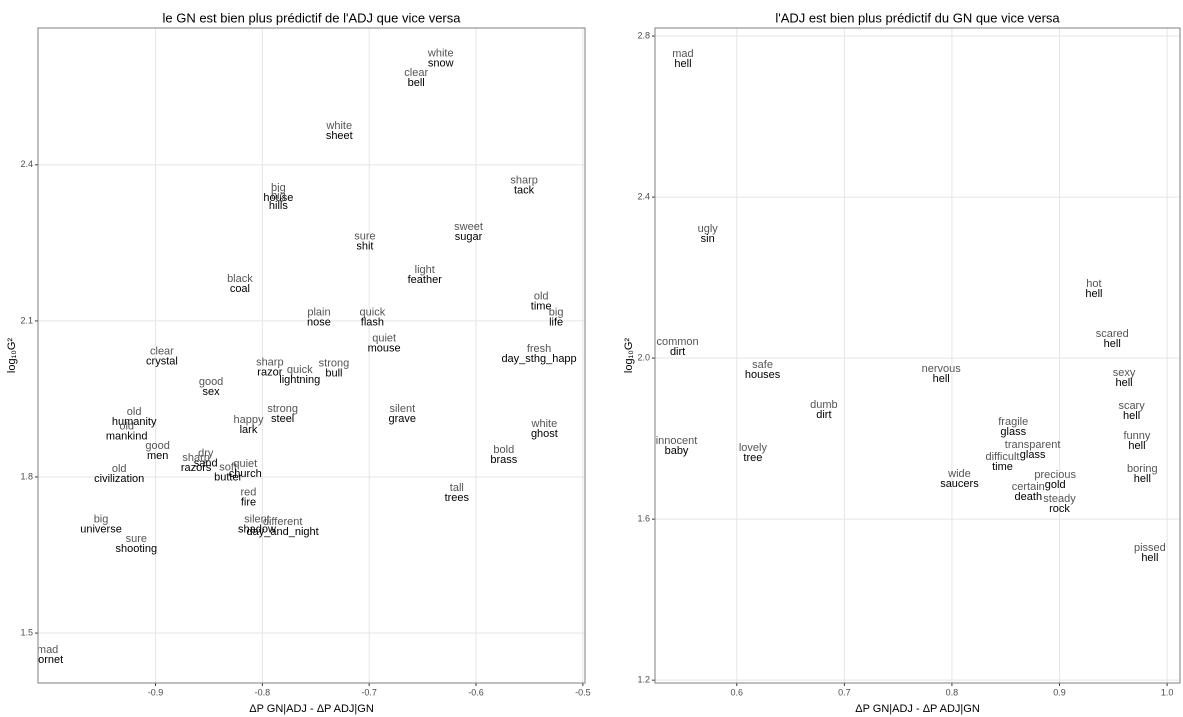  What do you see at coordinates (119, 479) in the screenshot?
I see `noun-label: civilization` at bounding box center [119, 479].